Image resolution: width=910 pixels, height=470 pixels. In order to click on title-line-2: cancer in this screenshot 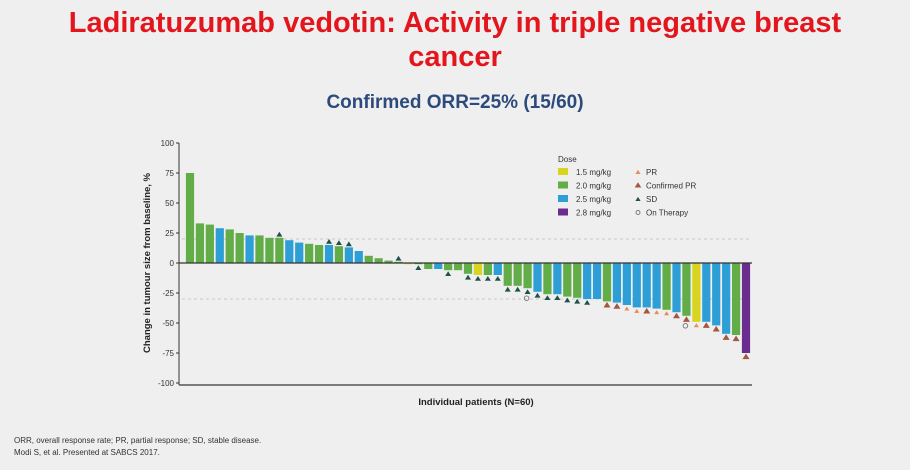, I will do `click(455, 57)`.